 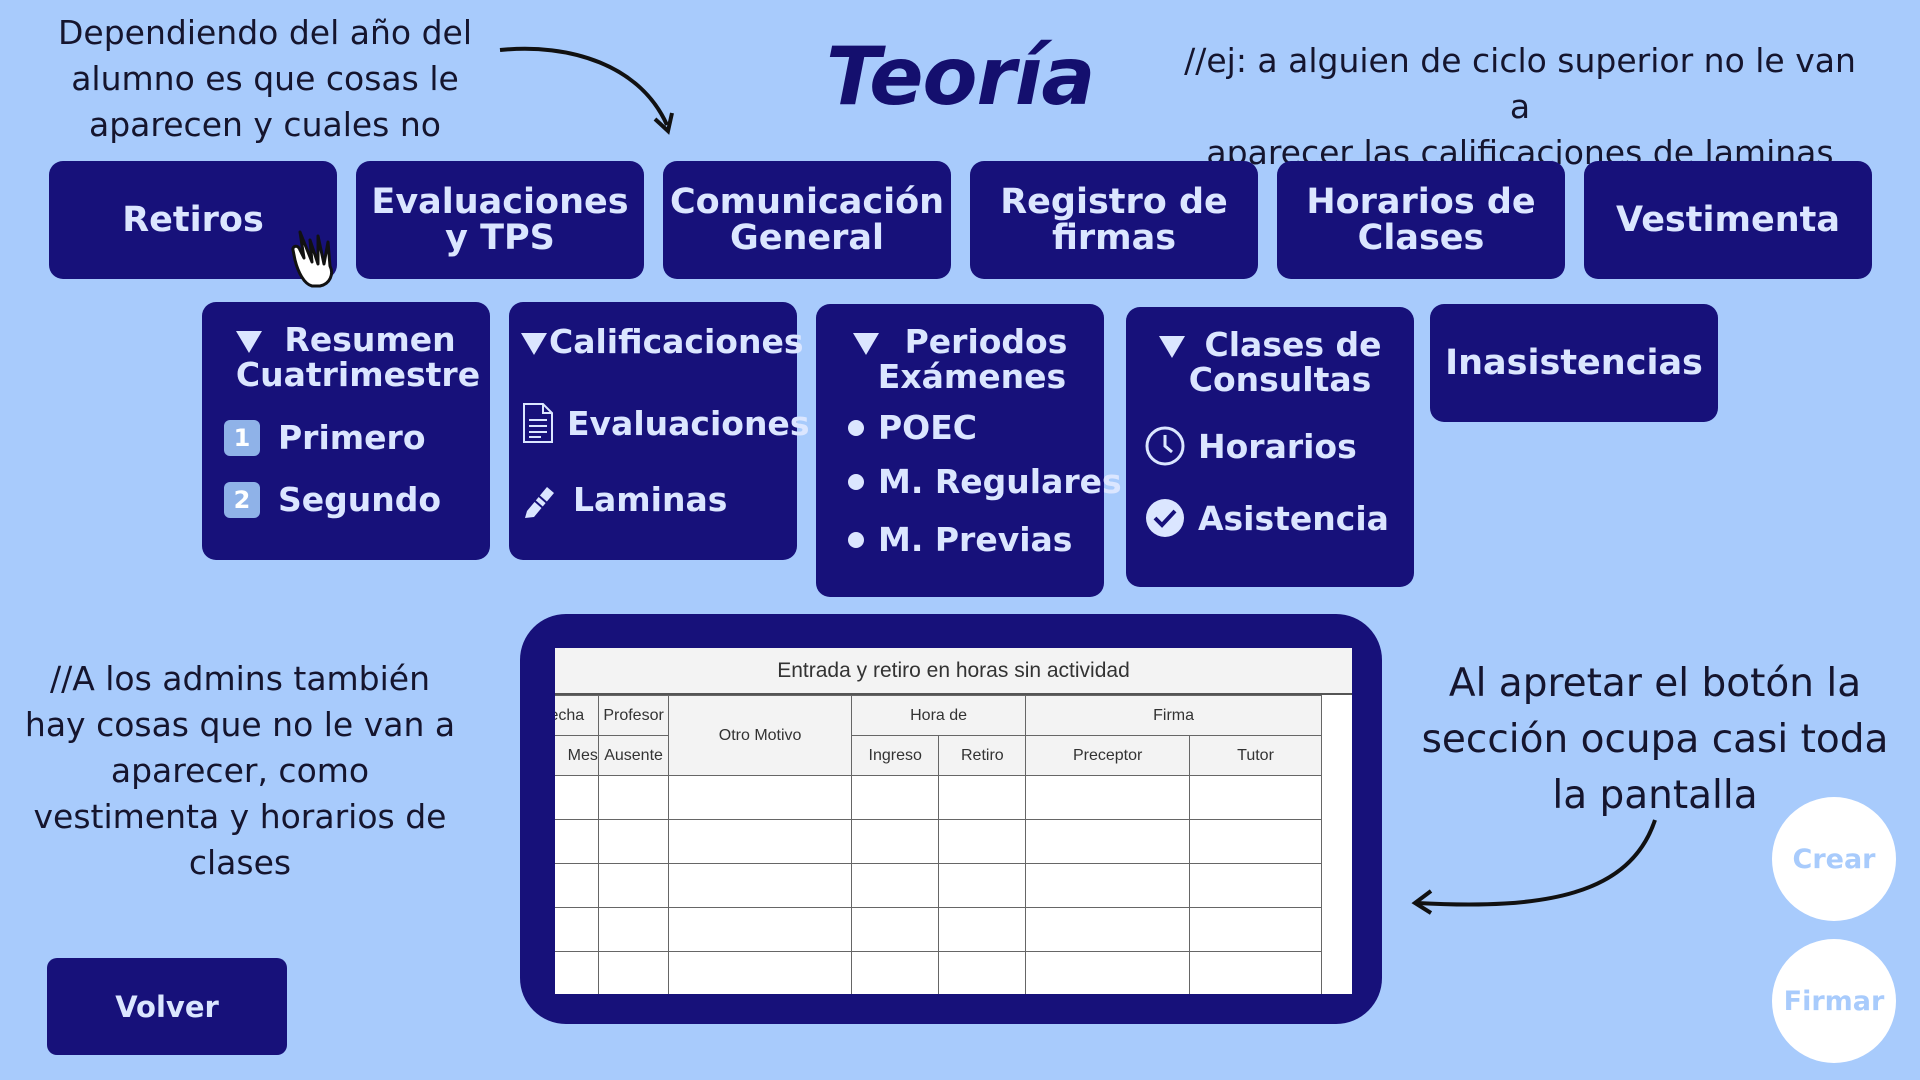 What do you see at coordinates (240, 724) in the screenshot?
I see `note-line: hay cosas que no le van a` at bounding box center [240, 724].